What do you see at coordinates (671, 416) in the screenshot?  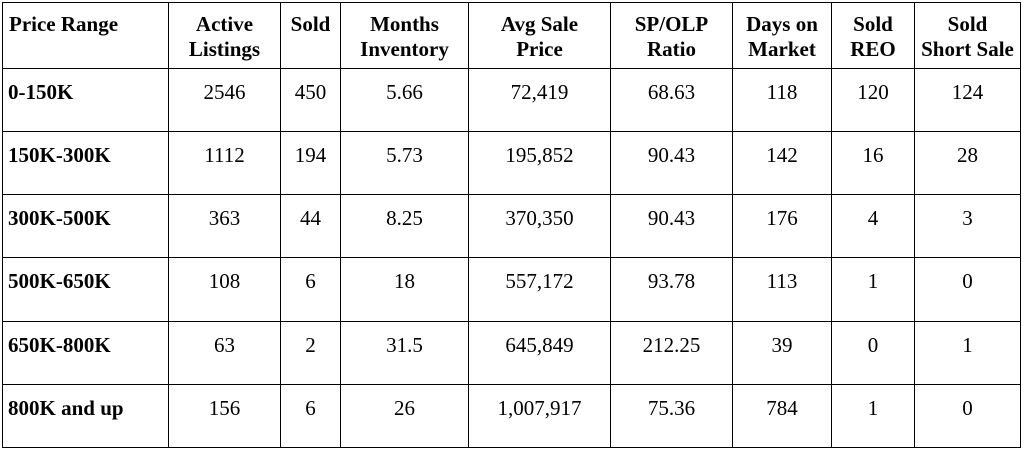 I see `sp-olp-ratio-cell: 75.36` at bounding box center [671, 416].